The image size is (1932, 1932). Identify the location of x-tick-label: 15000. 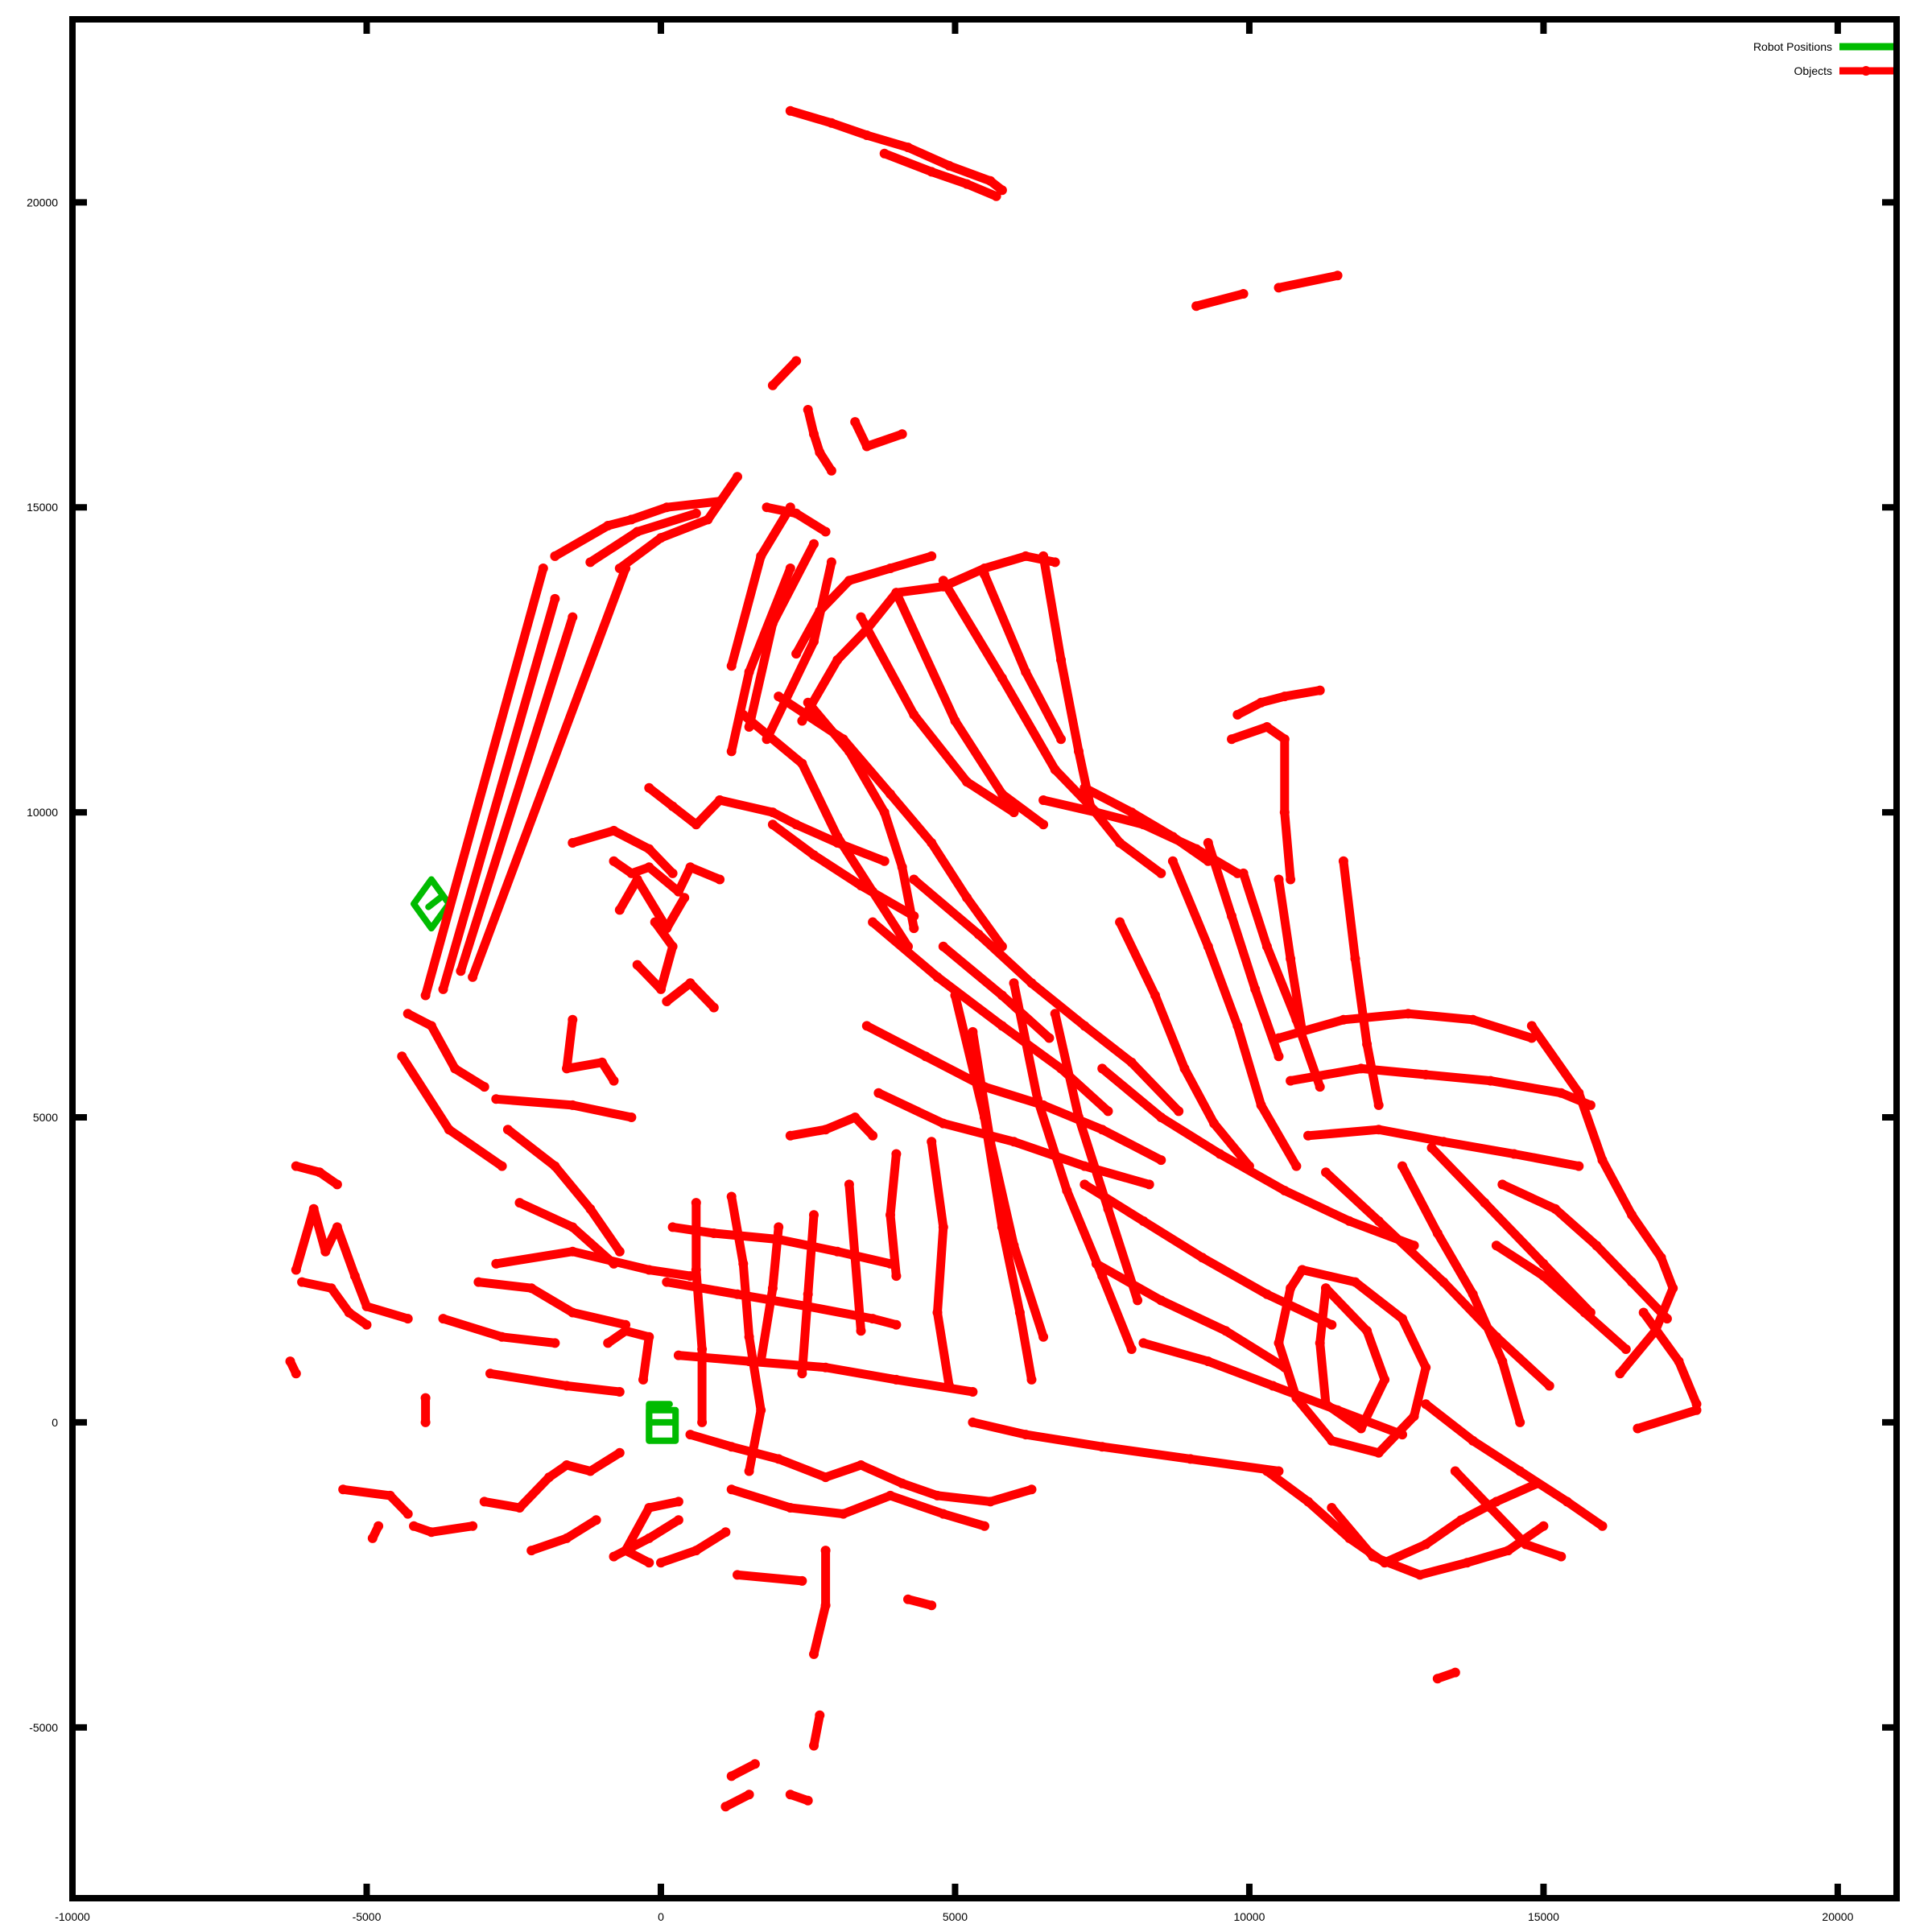
(1543, 1916).